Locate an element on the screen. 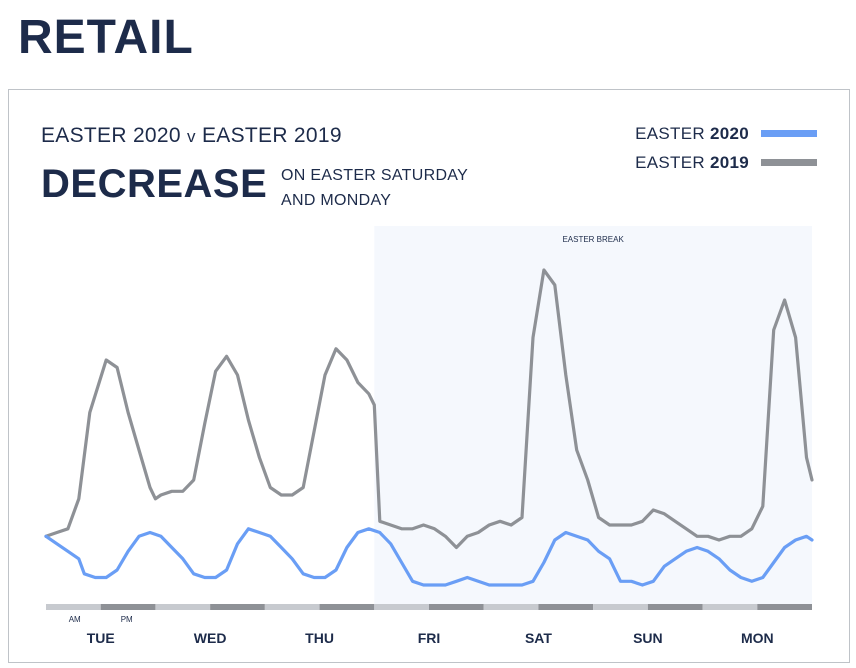  headline-note-line2: AND MONDAY is located at coordinates (336, 200).